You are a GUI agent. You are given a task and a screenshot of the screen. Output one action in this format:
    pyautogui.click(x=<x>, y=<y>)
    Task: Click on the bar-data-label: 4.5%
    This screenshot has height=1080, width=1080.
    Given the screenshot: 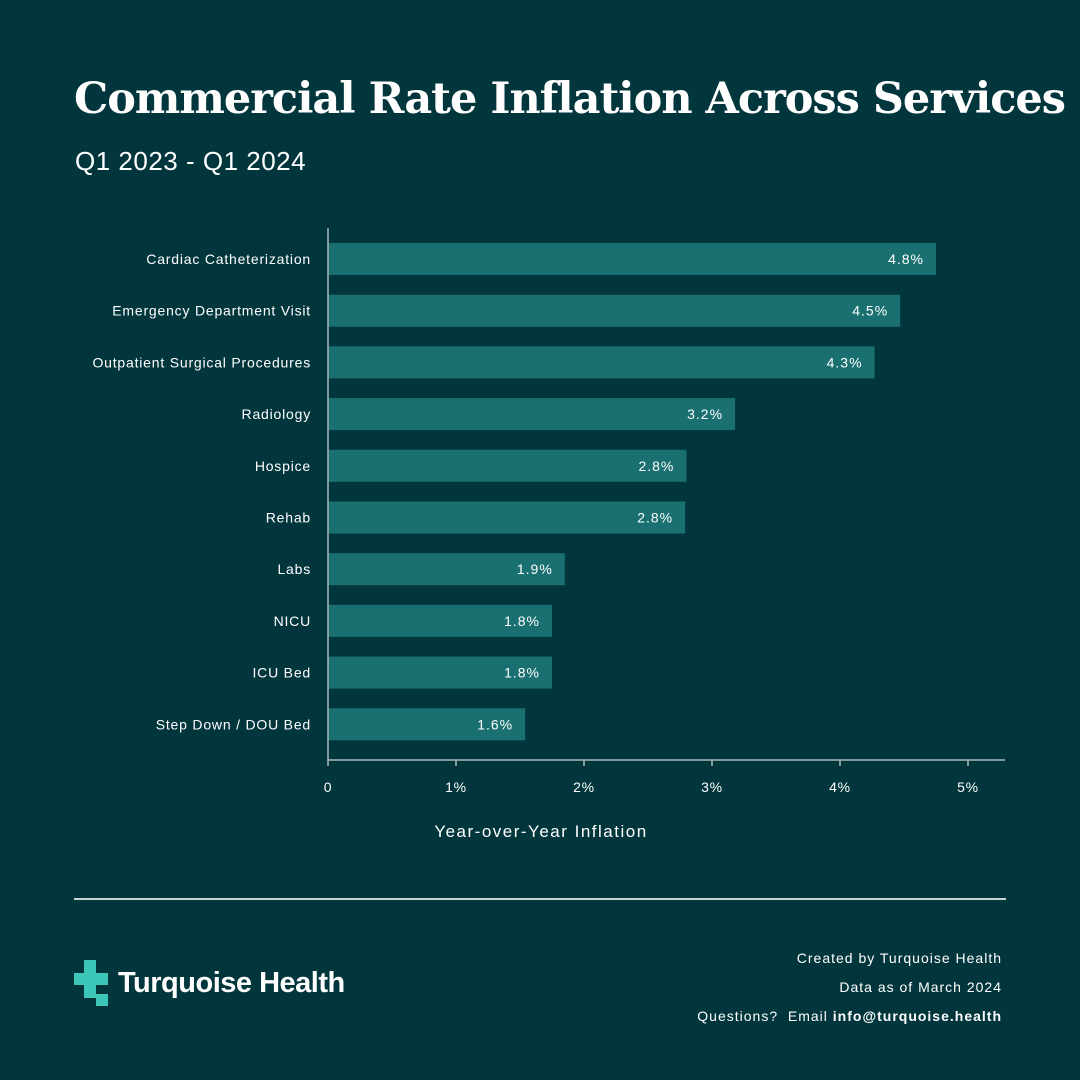 What is the action you would take?
    pyautogui.click(x=870, y=311)
    